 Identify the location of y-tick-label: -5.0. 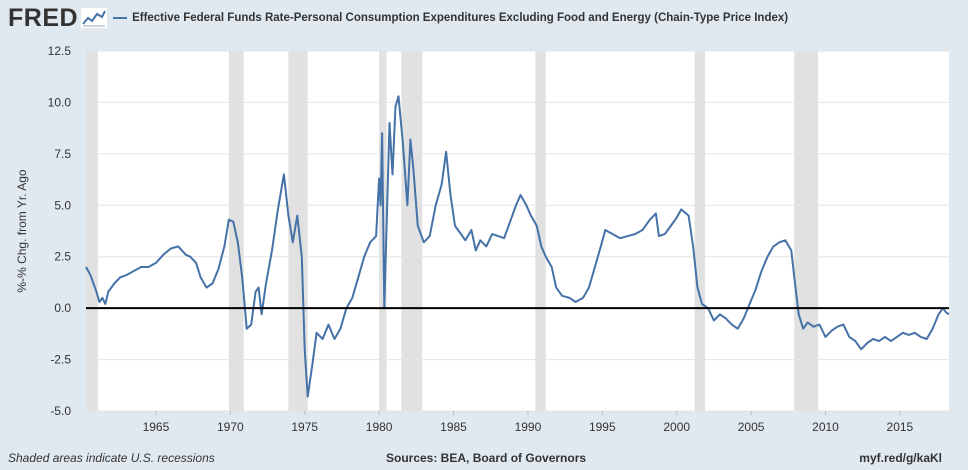
(60, 411).